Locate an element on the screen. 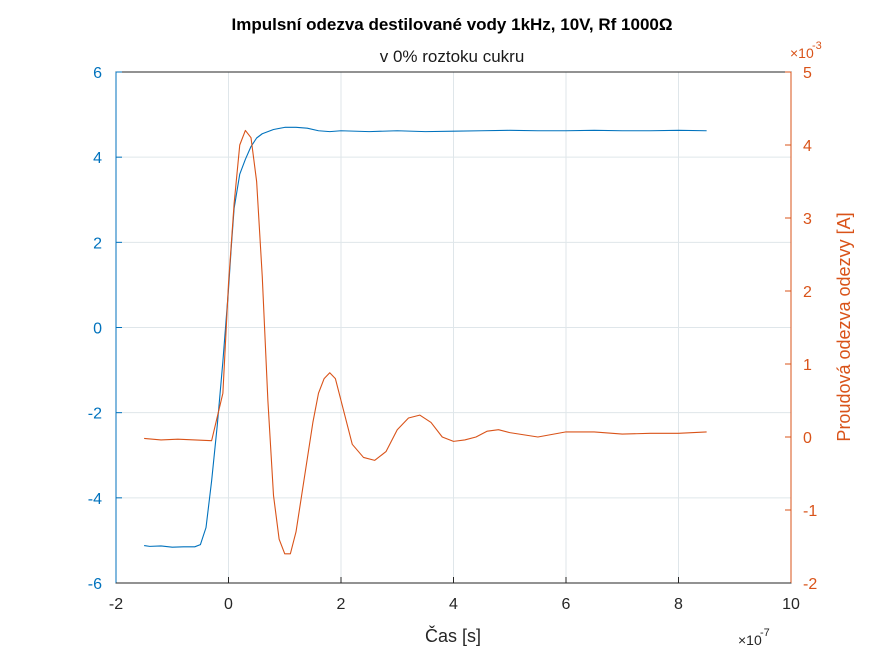 The height and width of the screenshot is (661, 875). x-exponent: ×10 -7 is located at coordinates (754, 637).